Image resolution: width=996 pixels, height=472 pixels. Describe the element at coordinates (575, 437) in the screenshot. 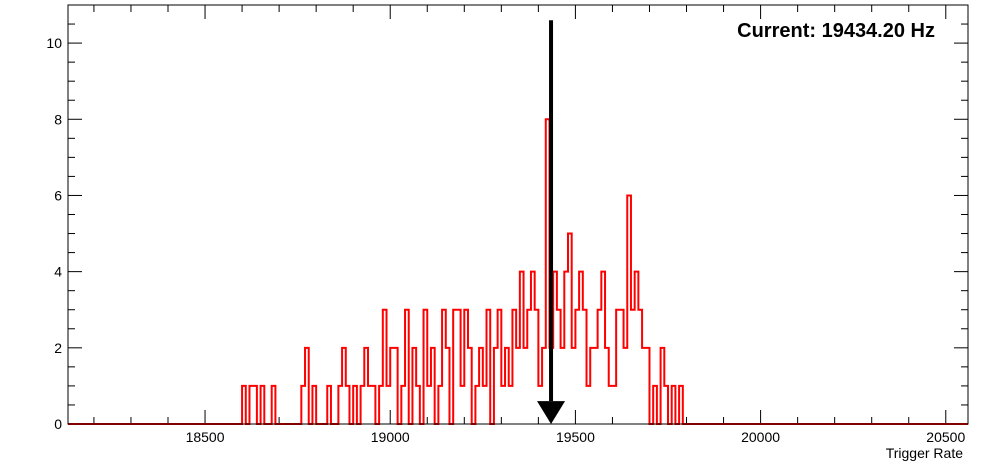

I see `x-tick-label: 19500` at that location.